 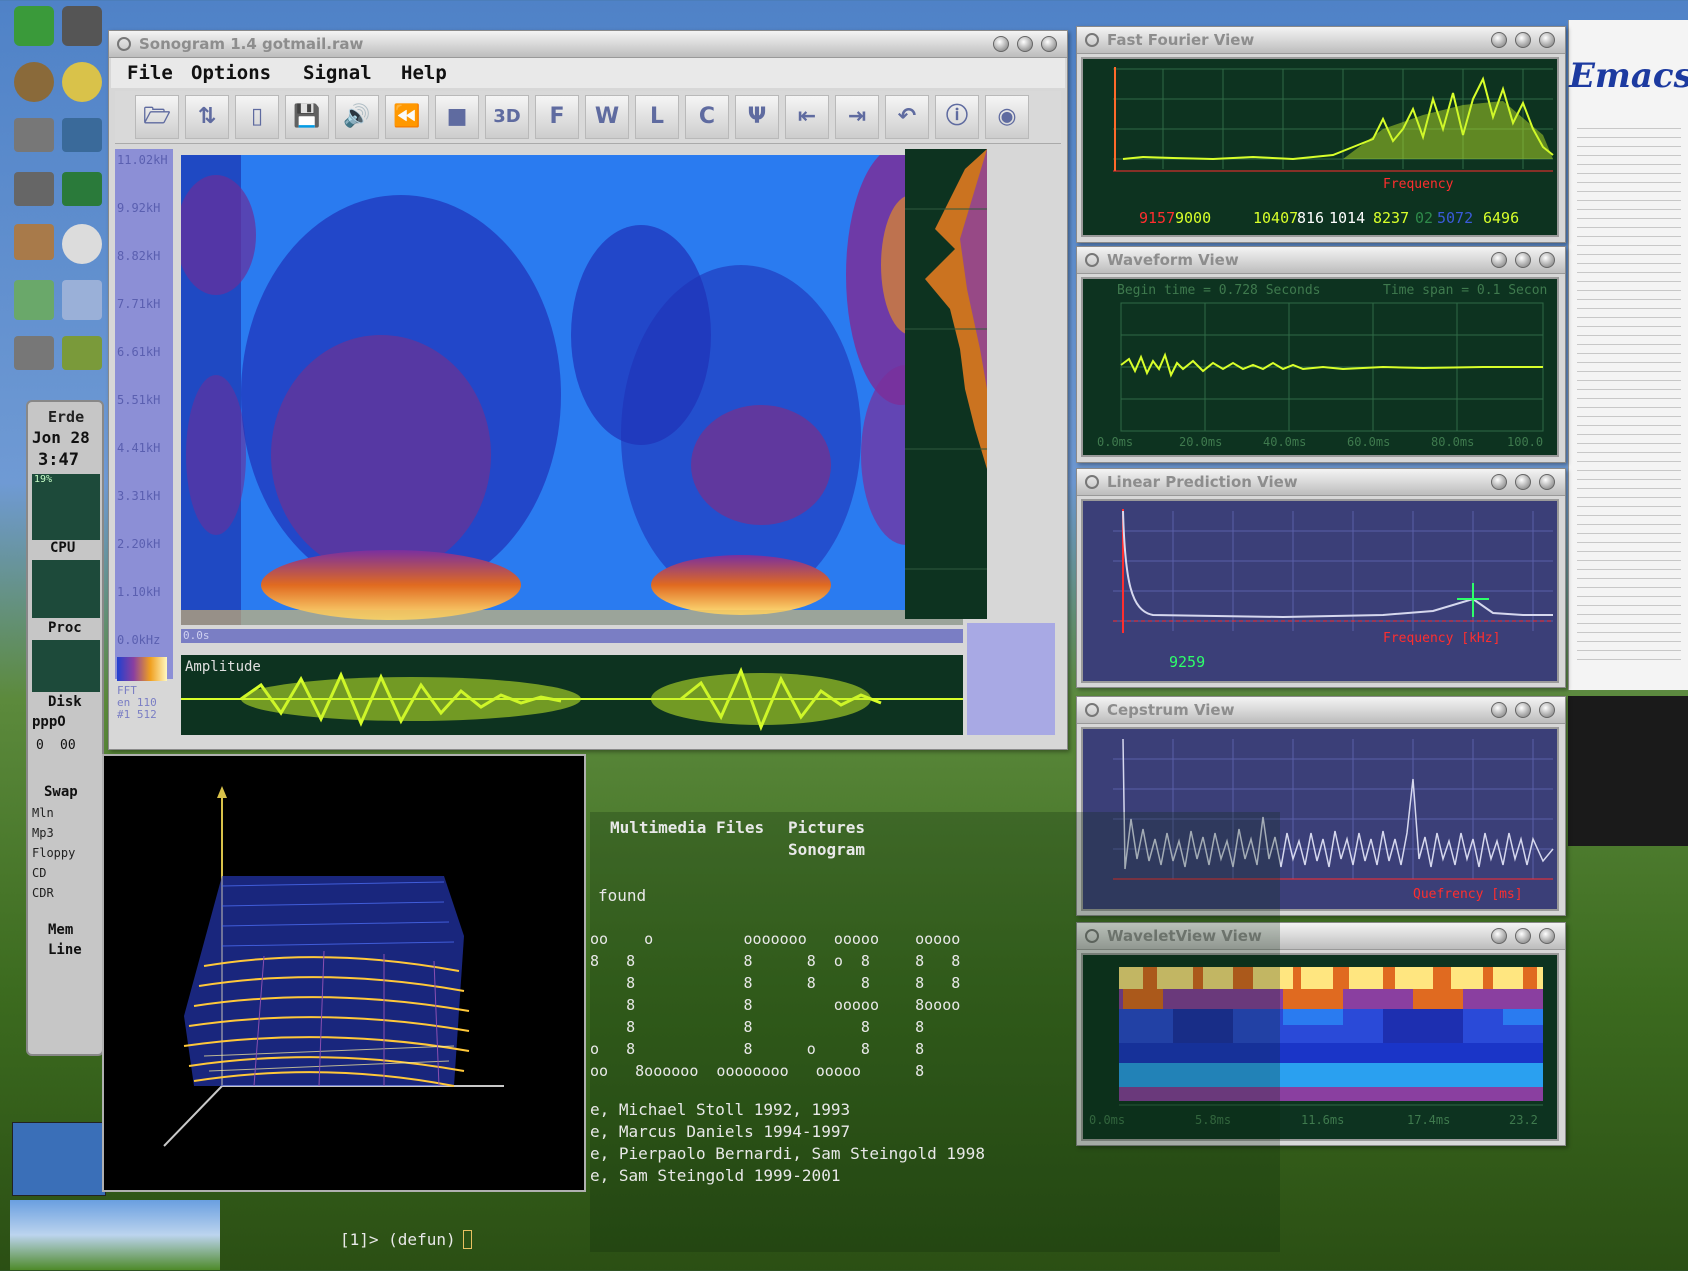 What do you see at coordinates (1628, 355) in the screenshot?
I see `emacs-window: Emacs` at bounding box center [1628, 355].